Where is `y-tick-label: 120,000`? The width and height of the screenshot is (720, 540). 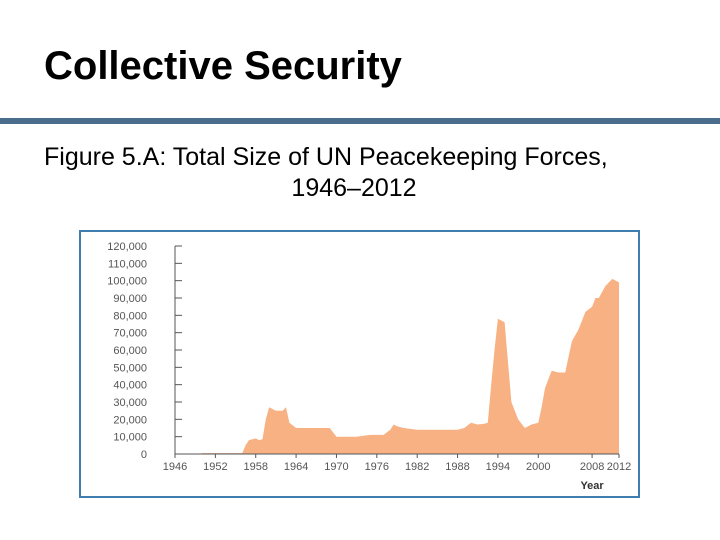
y-tick-label: 120,000 is located at coordinates (127, 247).